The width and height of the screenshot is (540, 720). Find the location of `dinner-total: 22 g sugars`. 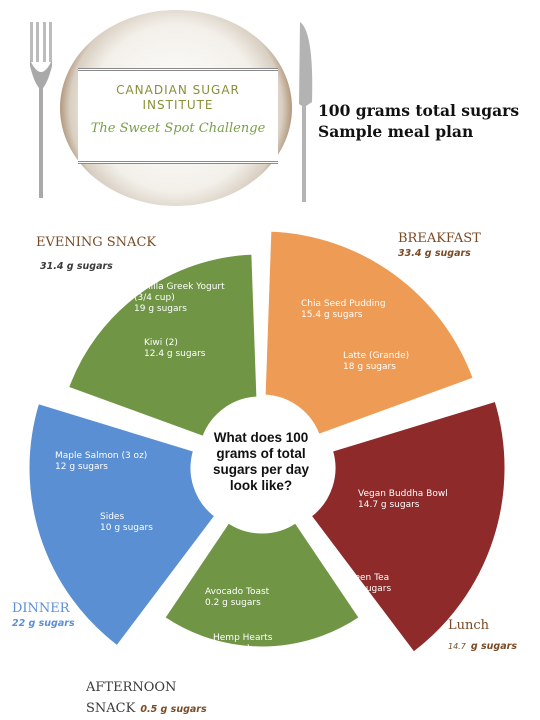

dinner-total: 22 g sugars is located at coordinates (43, 623).